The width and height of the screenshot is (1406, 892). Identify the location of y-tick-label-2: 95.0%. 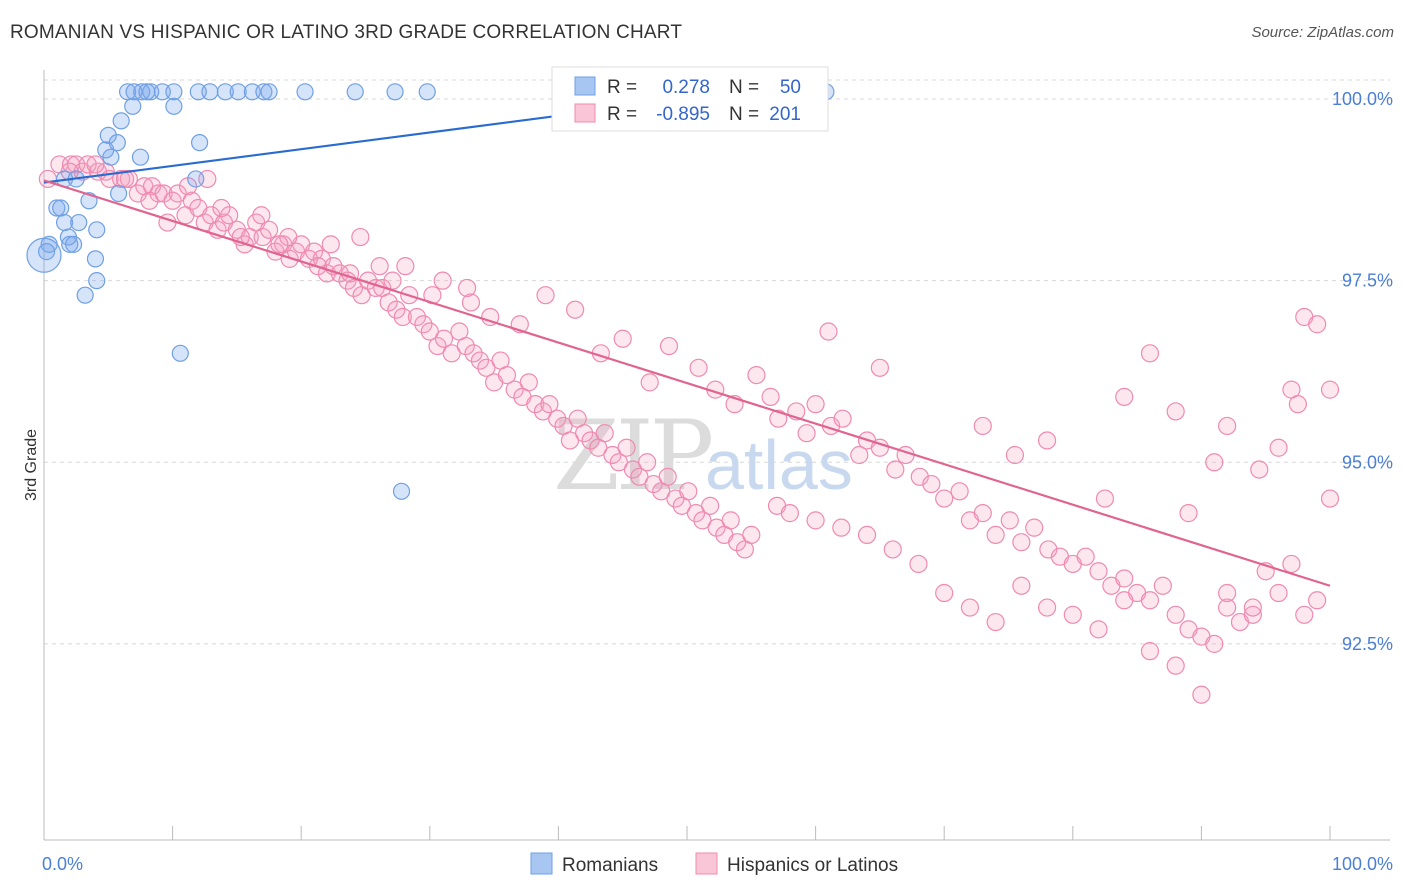
(1367, 462).